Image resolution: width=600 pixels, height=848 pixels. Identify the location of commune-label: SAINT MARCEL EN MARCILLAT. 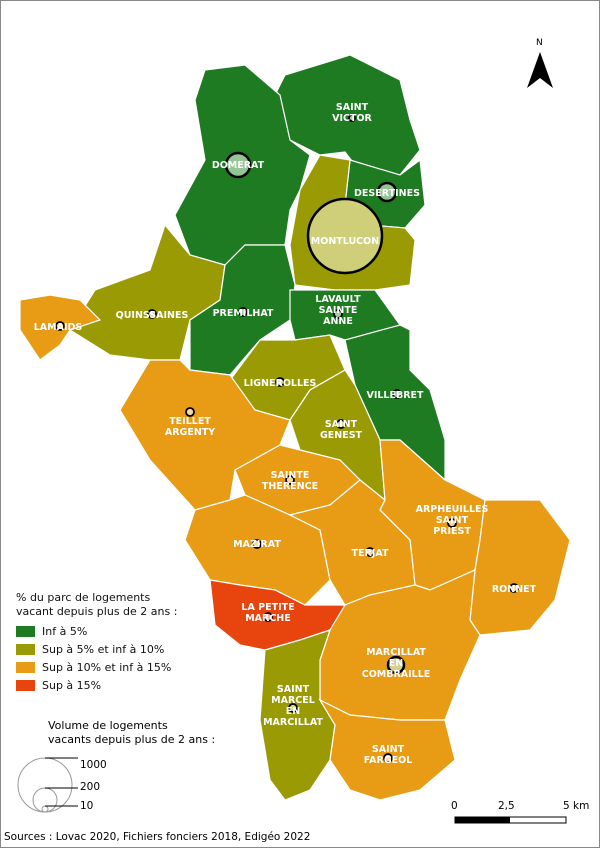
(293, 706).